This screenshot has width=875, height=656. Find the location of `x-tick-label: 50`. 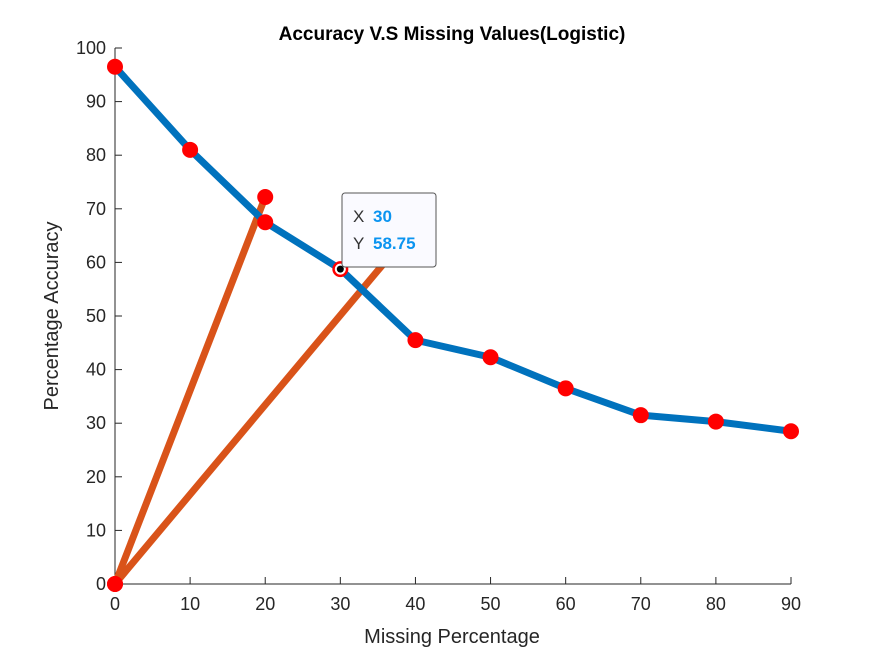

x-tick-label: 50 is located at coordinates (491, 604).